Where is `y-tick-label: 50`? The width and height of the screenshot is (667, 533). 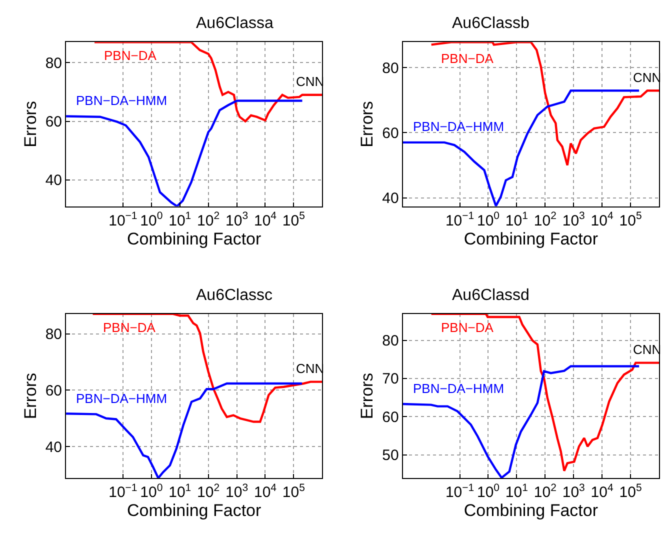 y-tick-label: 50 is located at coordinates (390, 455).